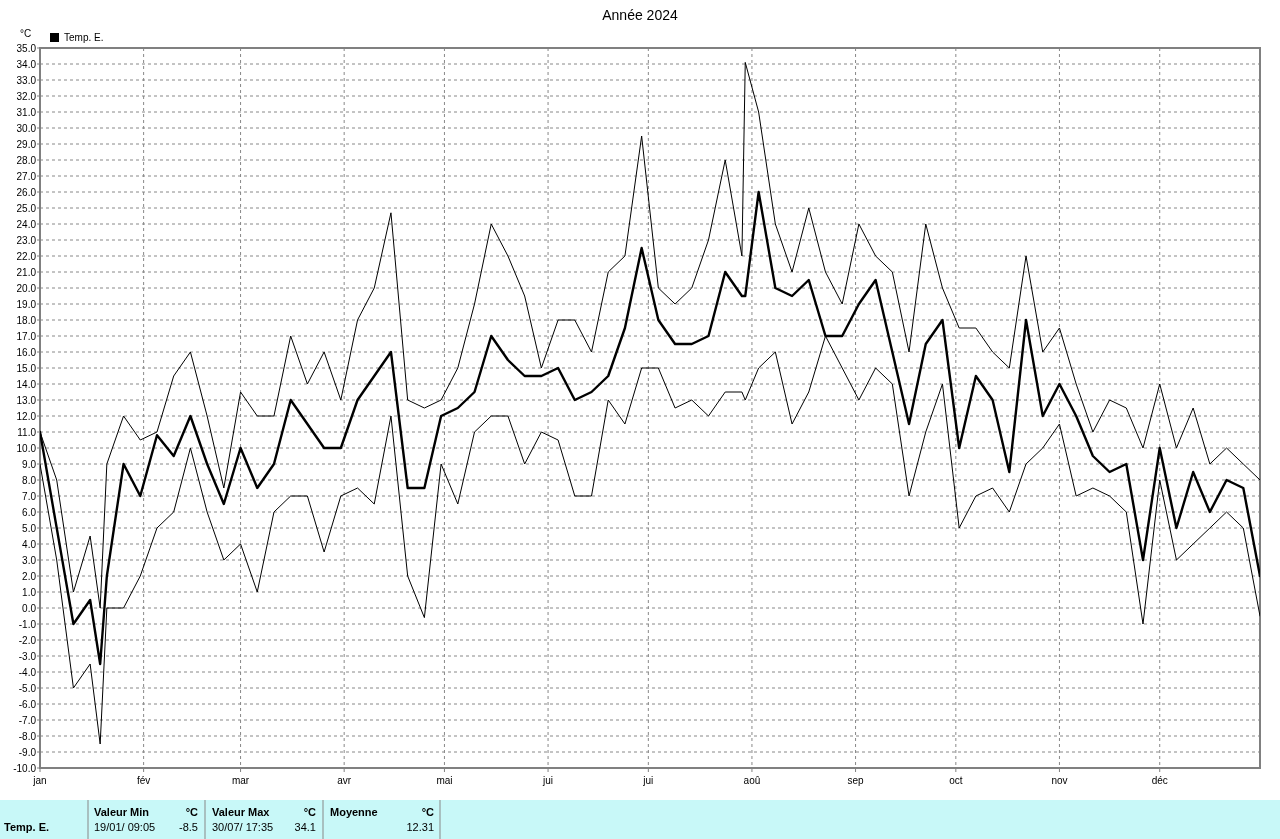 Image resolution: width=1280 pixels, height=839 pixels. I want to click on y-tick-label: -9.0, so click(27, 752).